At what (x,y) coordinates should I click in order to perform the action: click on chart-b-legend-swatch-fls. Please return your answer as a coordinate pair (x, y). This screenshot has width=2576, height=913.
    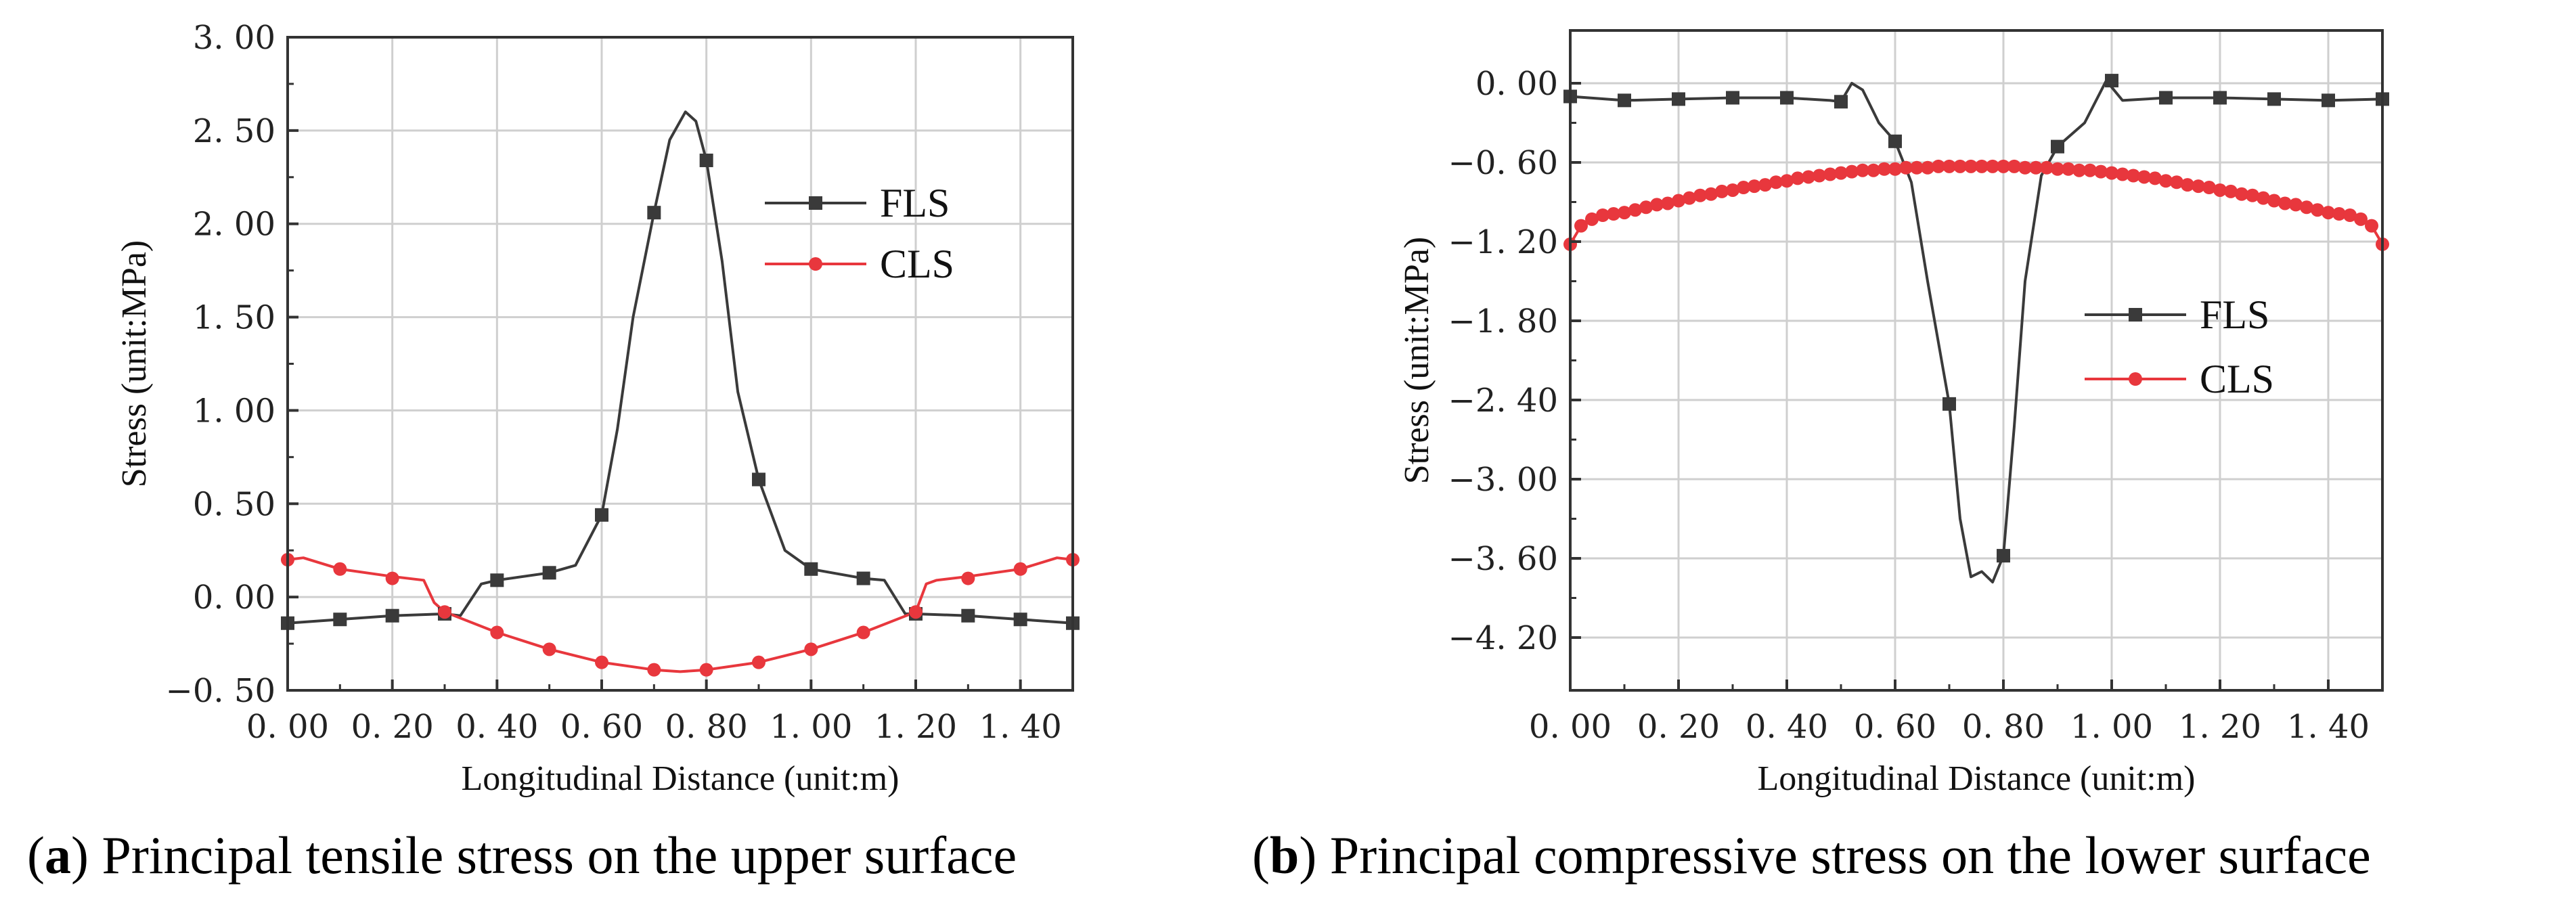
    Looking at the image, I should click on (2135, 315).